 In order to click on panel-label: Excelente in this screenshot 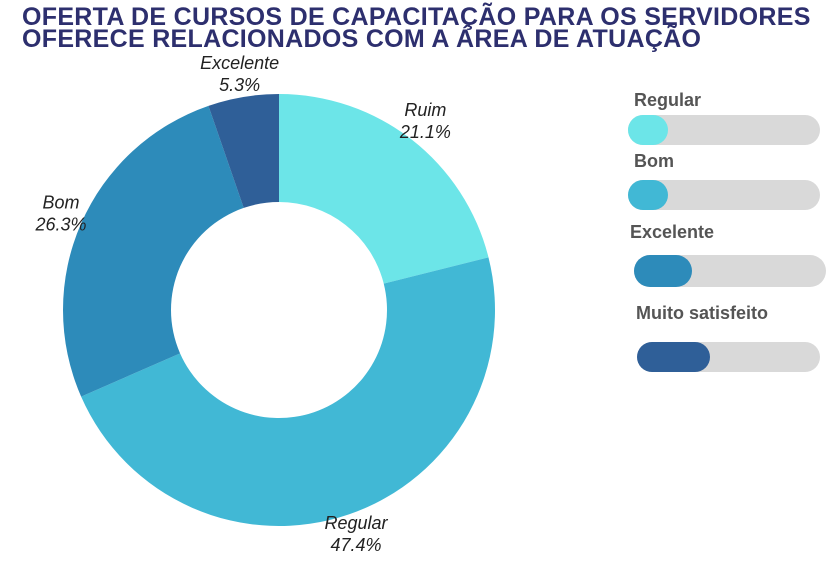, I will do `click(672, 232)`.